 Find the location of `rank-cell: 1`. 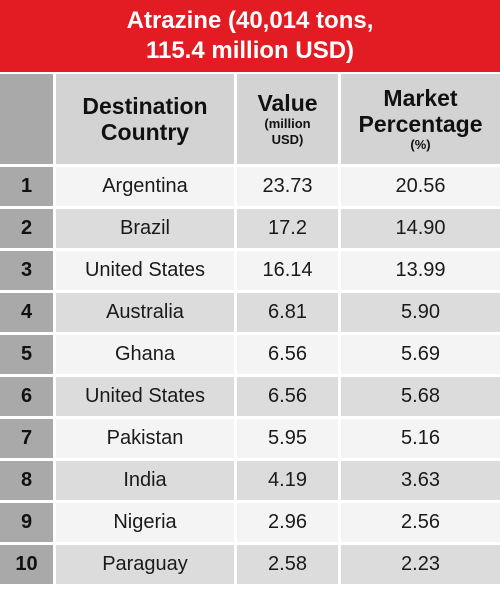

rank-cell: 1 is located at coordinates (28, 188).